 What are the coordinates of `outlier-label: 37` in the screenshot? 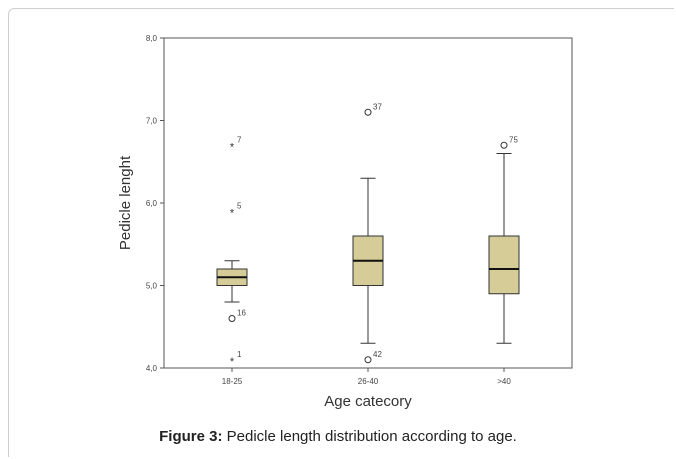 It's located at (377, 106).